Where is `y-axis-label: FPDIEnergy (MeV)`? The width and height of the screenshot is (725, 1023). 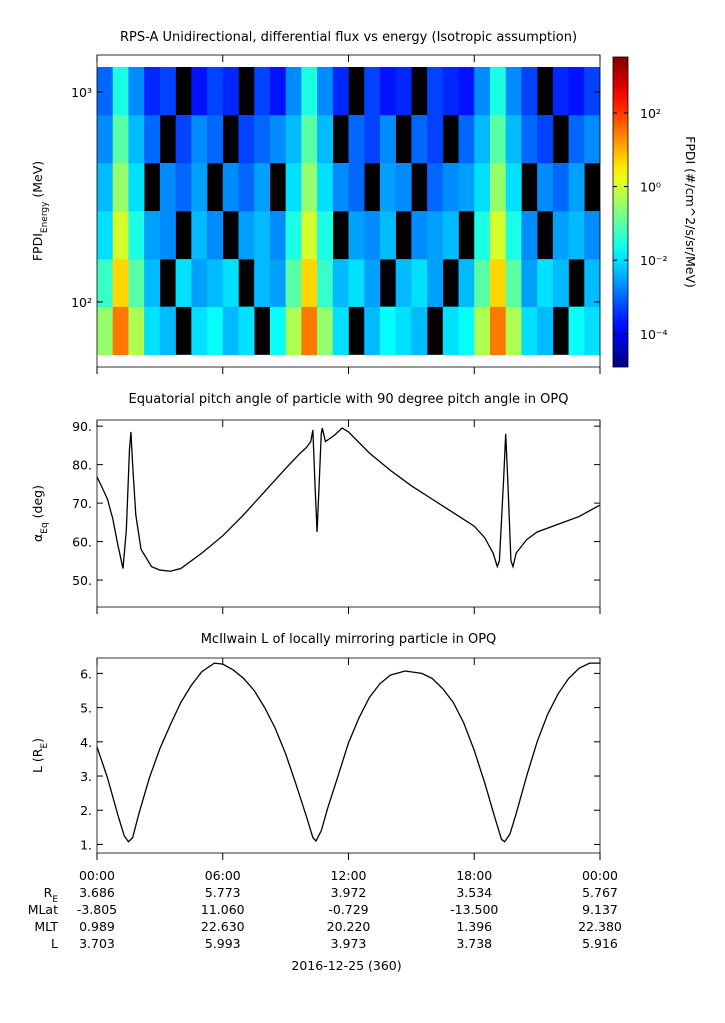
y-axis-label: FPDIEnergy (MeV) is located at coordinates (40, 211).